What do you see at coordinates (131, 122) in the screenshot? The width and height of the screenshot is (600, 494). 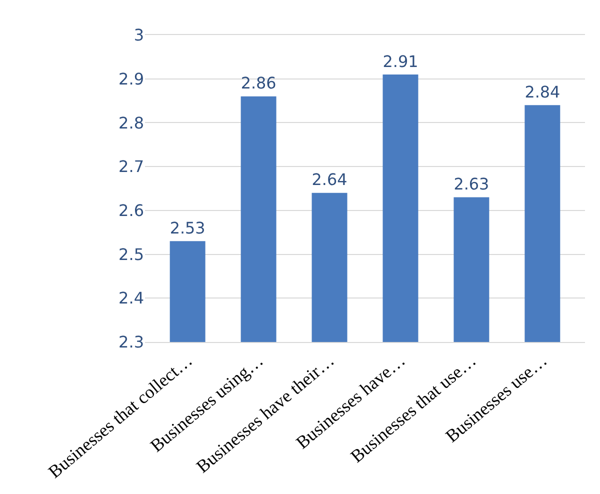 I see `y-tick-label: 2.8` at bounding box center [131, 122].